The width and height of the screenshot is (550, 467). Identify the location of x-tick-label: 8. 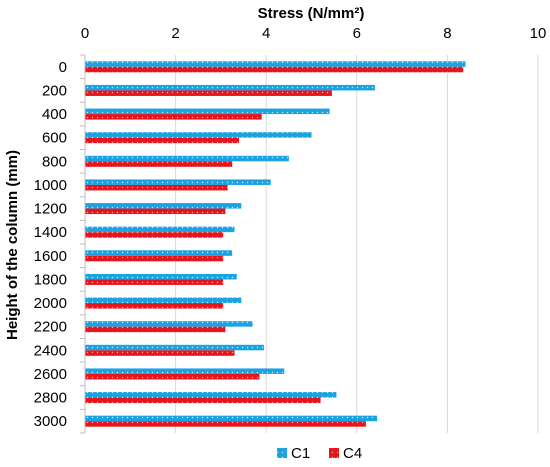
(447, 33).